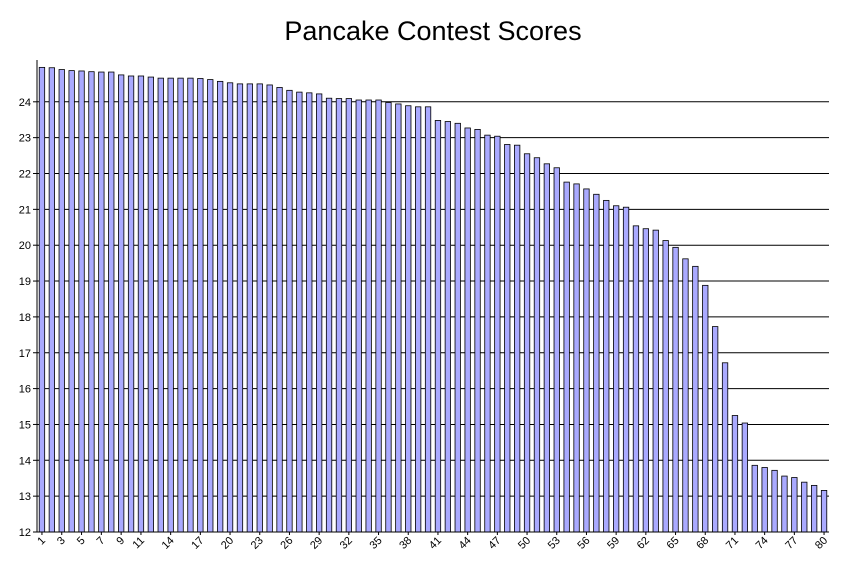 This screenshot has height=573, width=846. What do you see at coordinates (791, 543) in the screenshot?
I see `x-tick-label: 77` at bounding box center [791, 543].